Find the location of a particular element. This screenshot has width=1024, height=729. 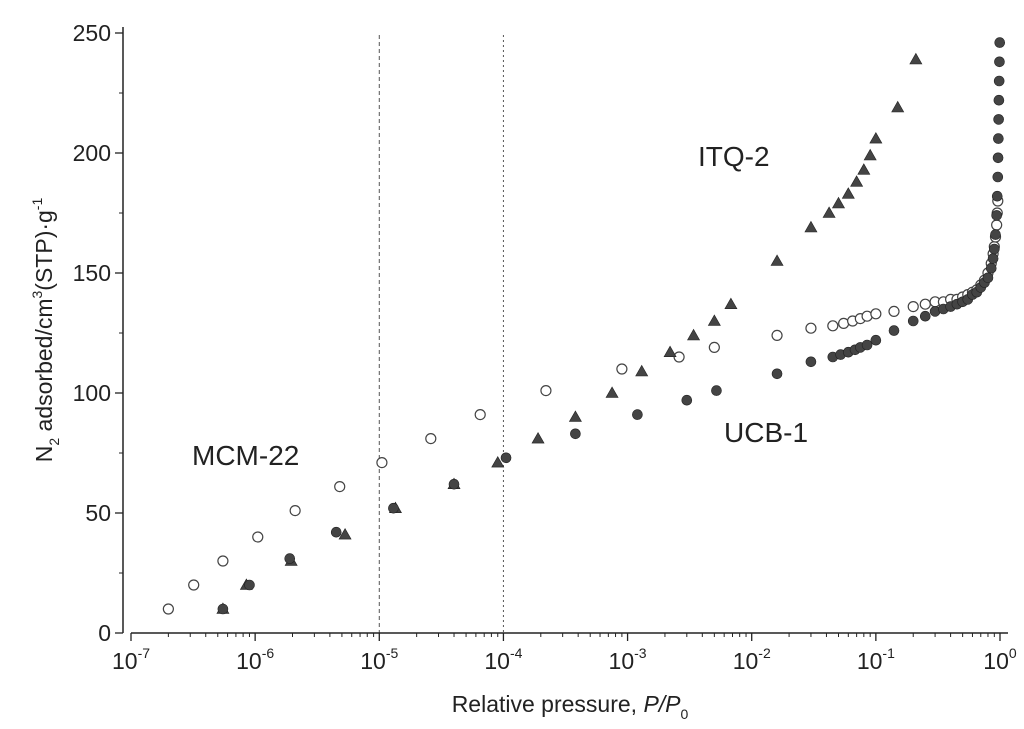

x-axis-title-p0: P is located at coordinates (673, 704).